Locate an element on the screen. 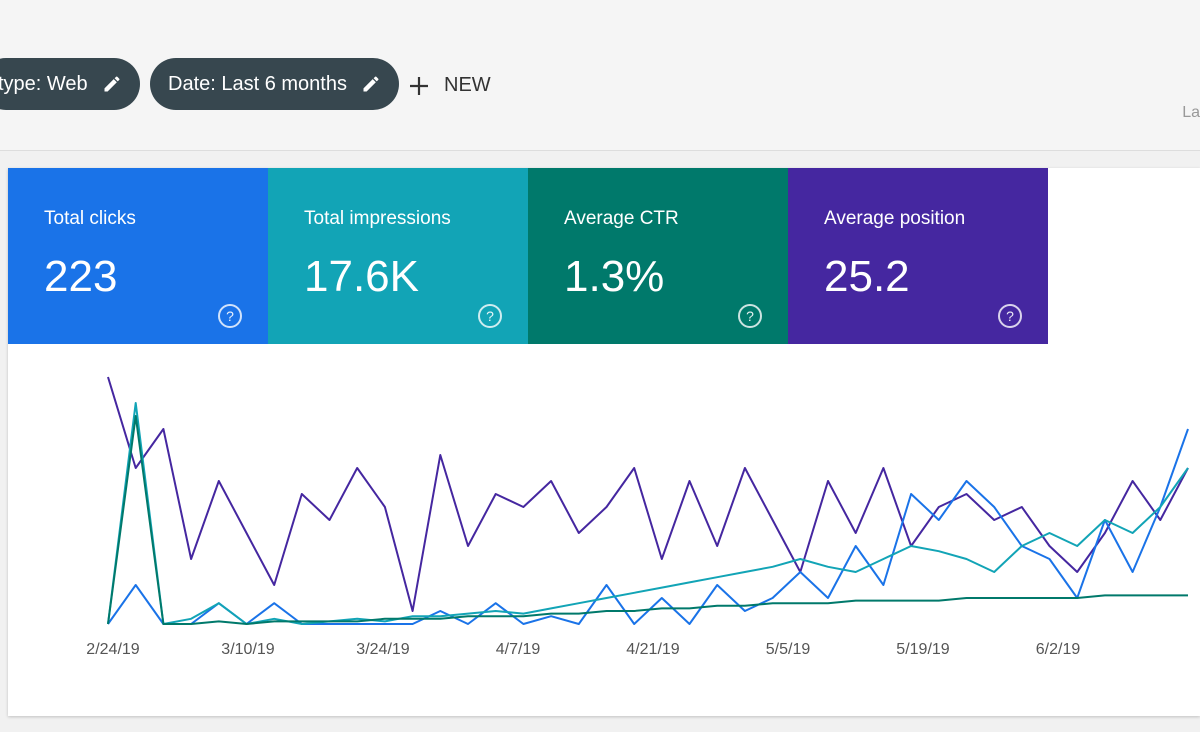 The height and width of the screenshot is (732, 1200). plus-icon is located at coordinates (419, 85).